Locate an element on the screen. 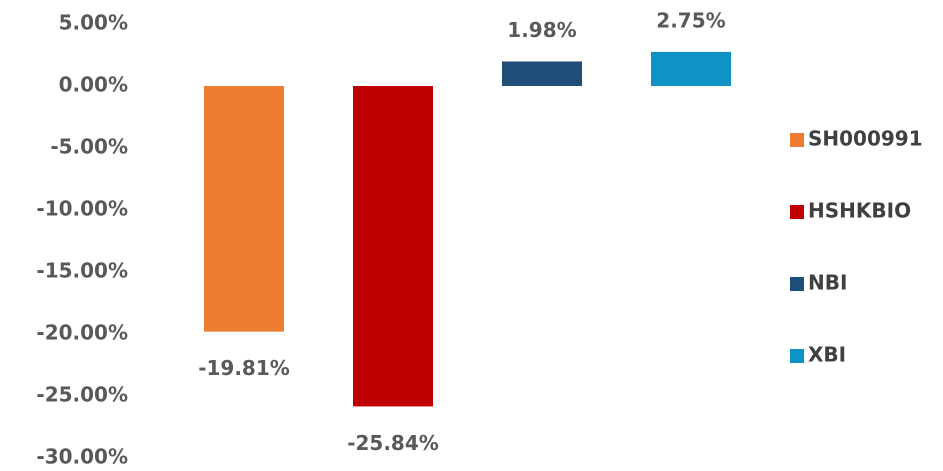 Image resolution: width=943 pixels, height=471 pixels. y-tick-label: -5.00% is located at coordinates (89, 147).